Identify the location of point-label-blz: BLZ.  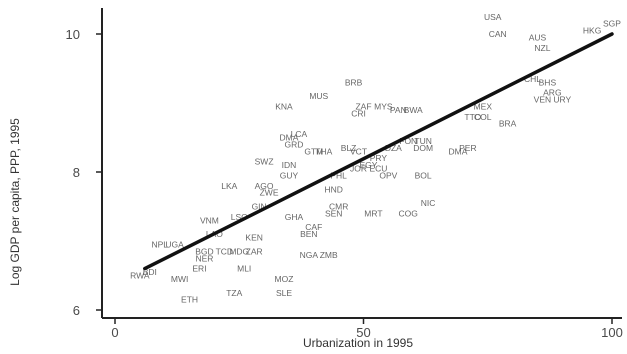
(349, 148).